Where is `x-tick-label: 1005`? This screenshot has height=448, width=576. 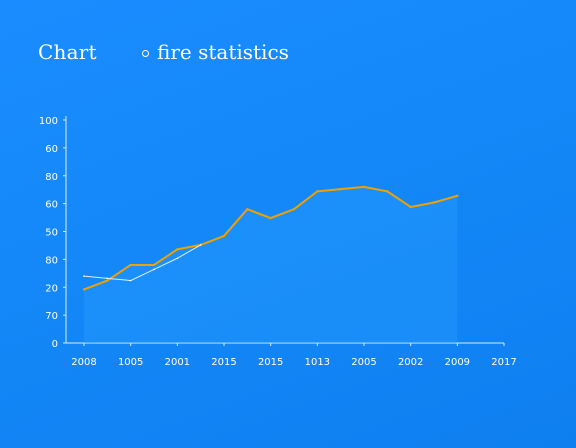
x-tick-label: 1005 is located at coordinates (130, 362).